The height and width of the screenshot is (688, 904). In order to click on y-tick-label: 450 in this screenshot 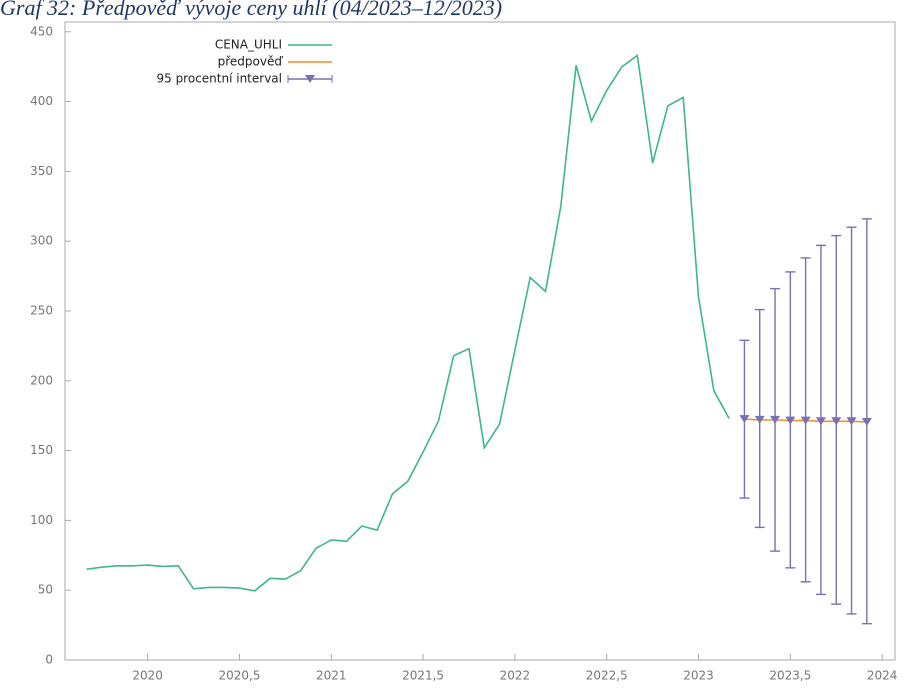, I will do `click(41, 31)`.